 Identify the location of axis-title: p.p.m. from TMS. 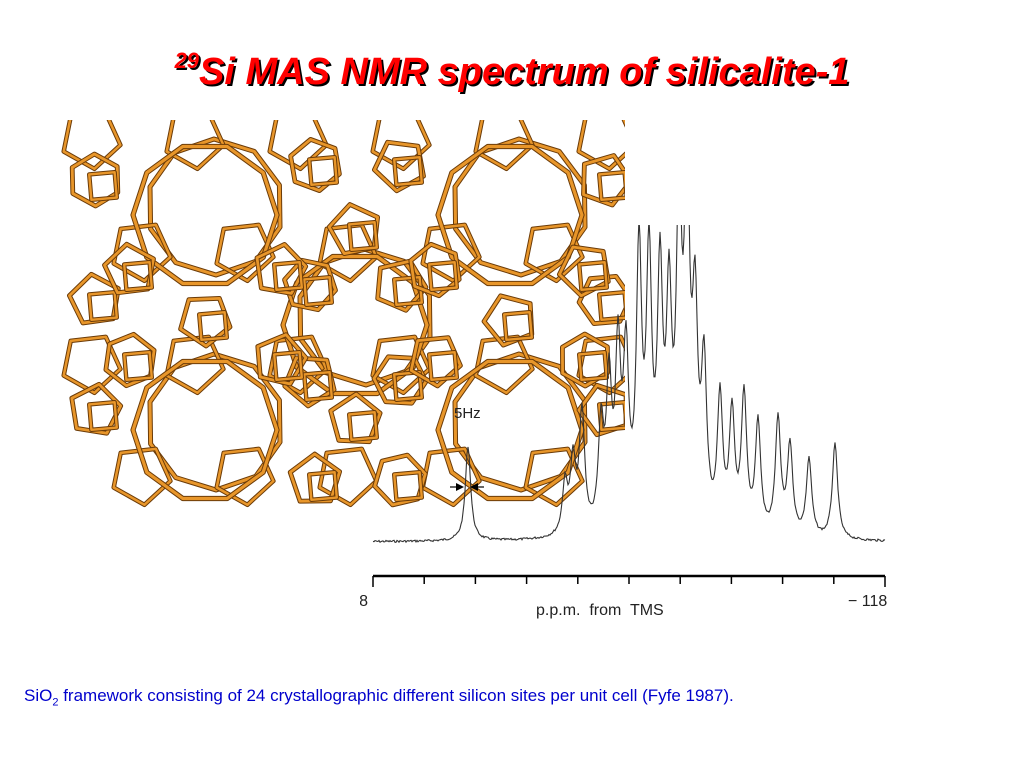
(600, 610).